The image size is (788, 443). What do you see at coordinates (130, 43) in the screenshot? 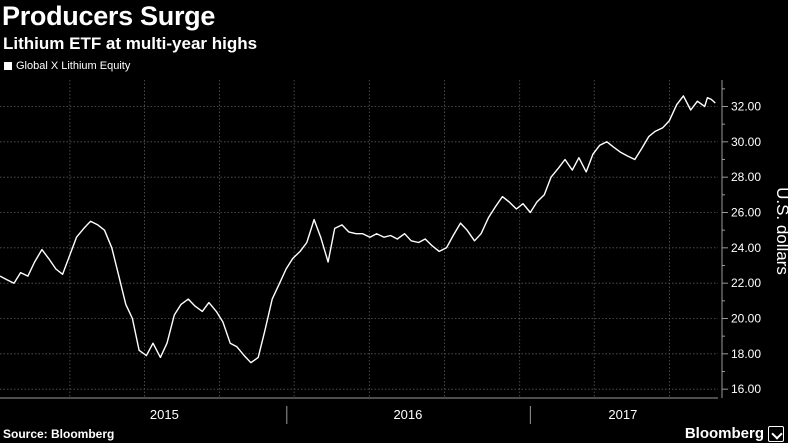
I see `chart-subtitle: Lithium ETF at multi-year highs` at bounding box center [130, 43].